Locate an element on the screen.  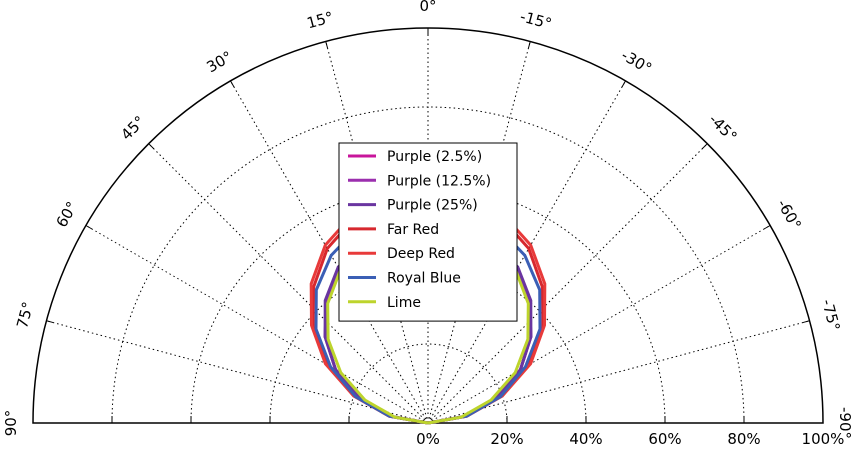
radial-tick-label: 80% is located at coordinates (743, 439).